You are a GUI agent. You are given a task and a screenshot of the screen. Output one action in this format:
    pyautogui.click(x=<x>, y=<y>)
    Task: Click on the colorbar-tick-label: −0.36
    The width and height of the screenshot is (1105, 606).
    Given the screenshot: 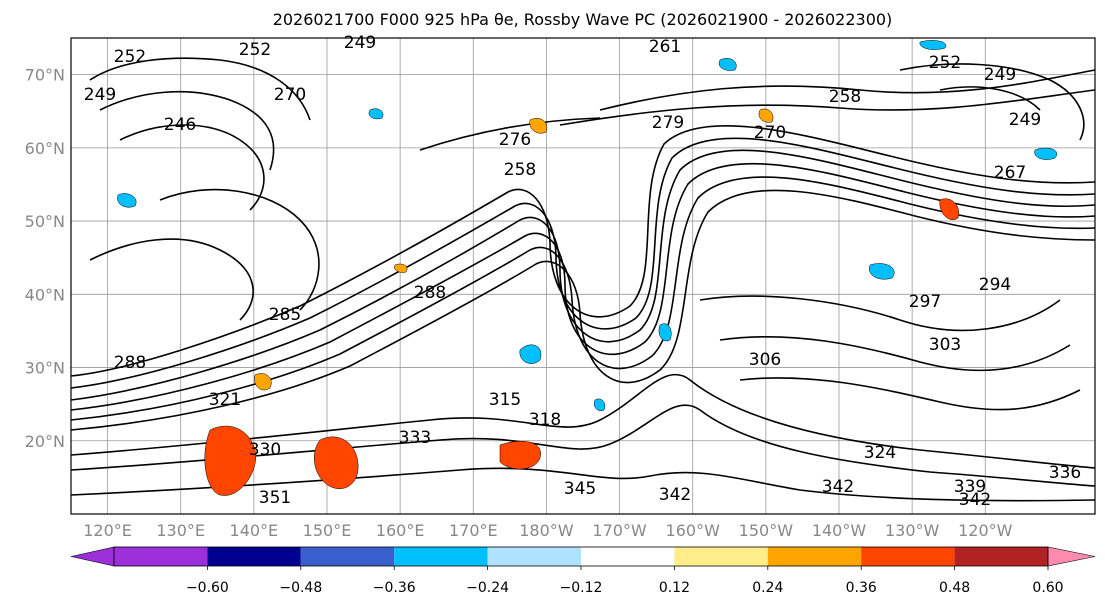 What is the action you would take?
    pyautogui.click(x=394, y=588)
    